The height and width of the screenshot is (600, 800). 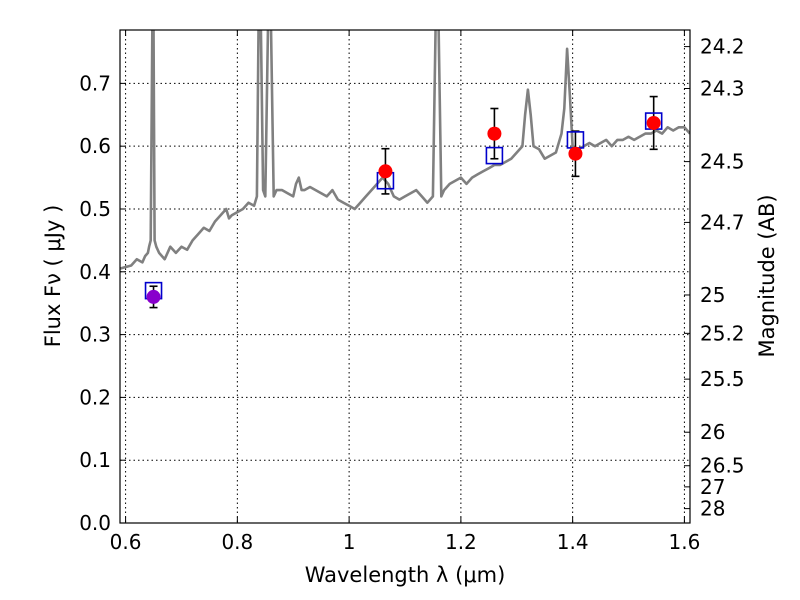 I want to click on y-tick-label: 0.1, so click(x=95, y=460).